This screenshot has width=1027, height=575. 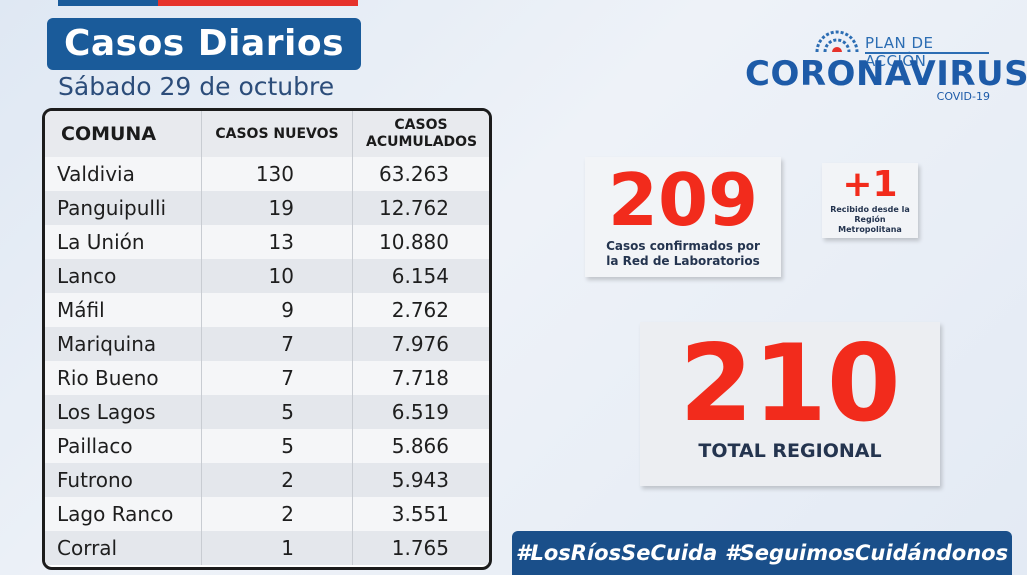 What do you see at coordinates (123, 548) in the screenshot?
I see `cell-comuna: Corral` at bounding box center [123, 548].